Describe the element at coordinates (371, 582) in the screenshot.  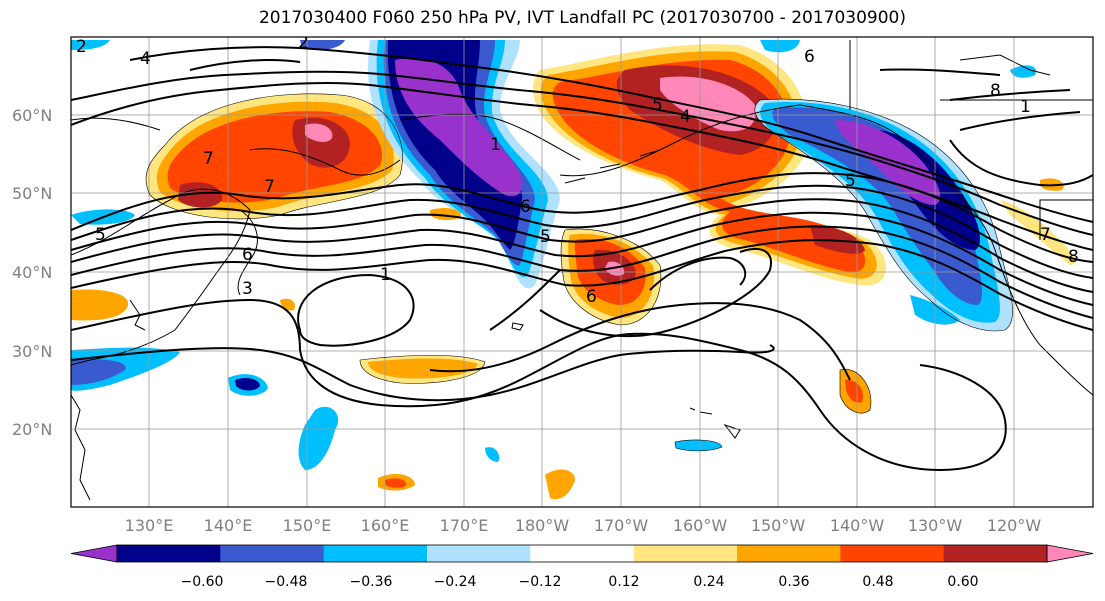
I see `colorbar-tick-label: −0.36` at that location.